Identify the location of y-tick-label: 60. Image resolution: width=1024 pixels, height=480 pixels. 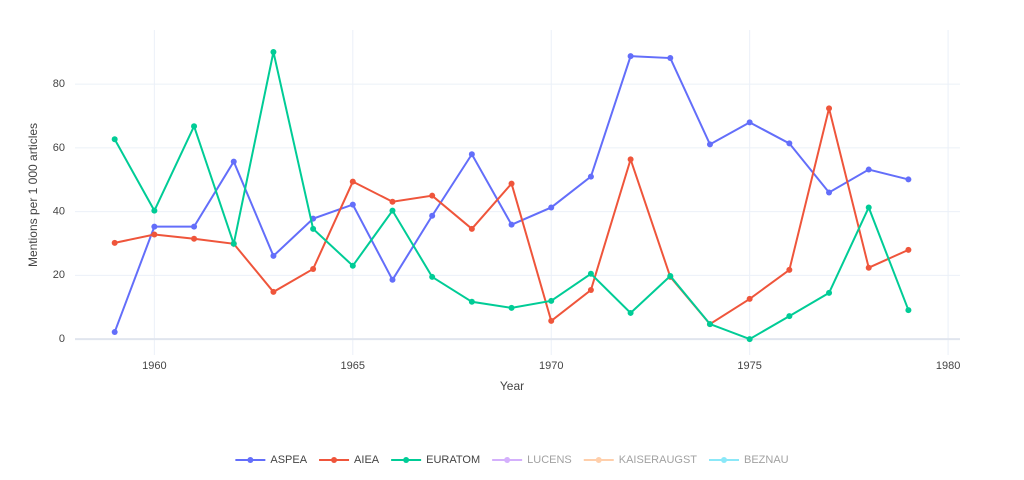
(59, 148).